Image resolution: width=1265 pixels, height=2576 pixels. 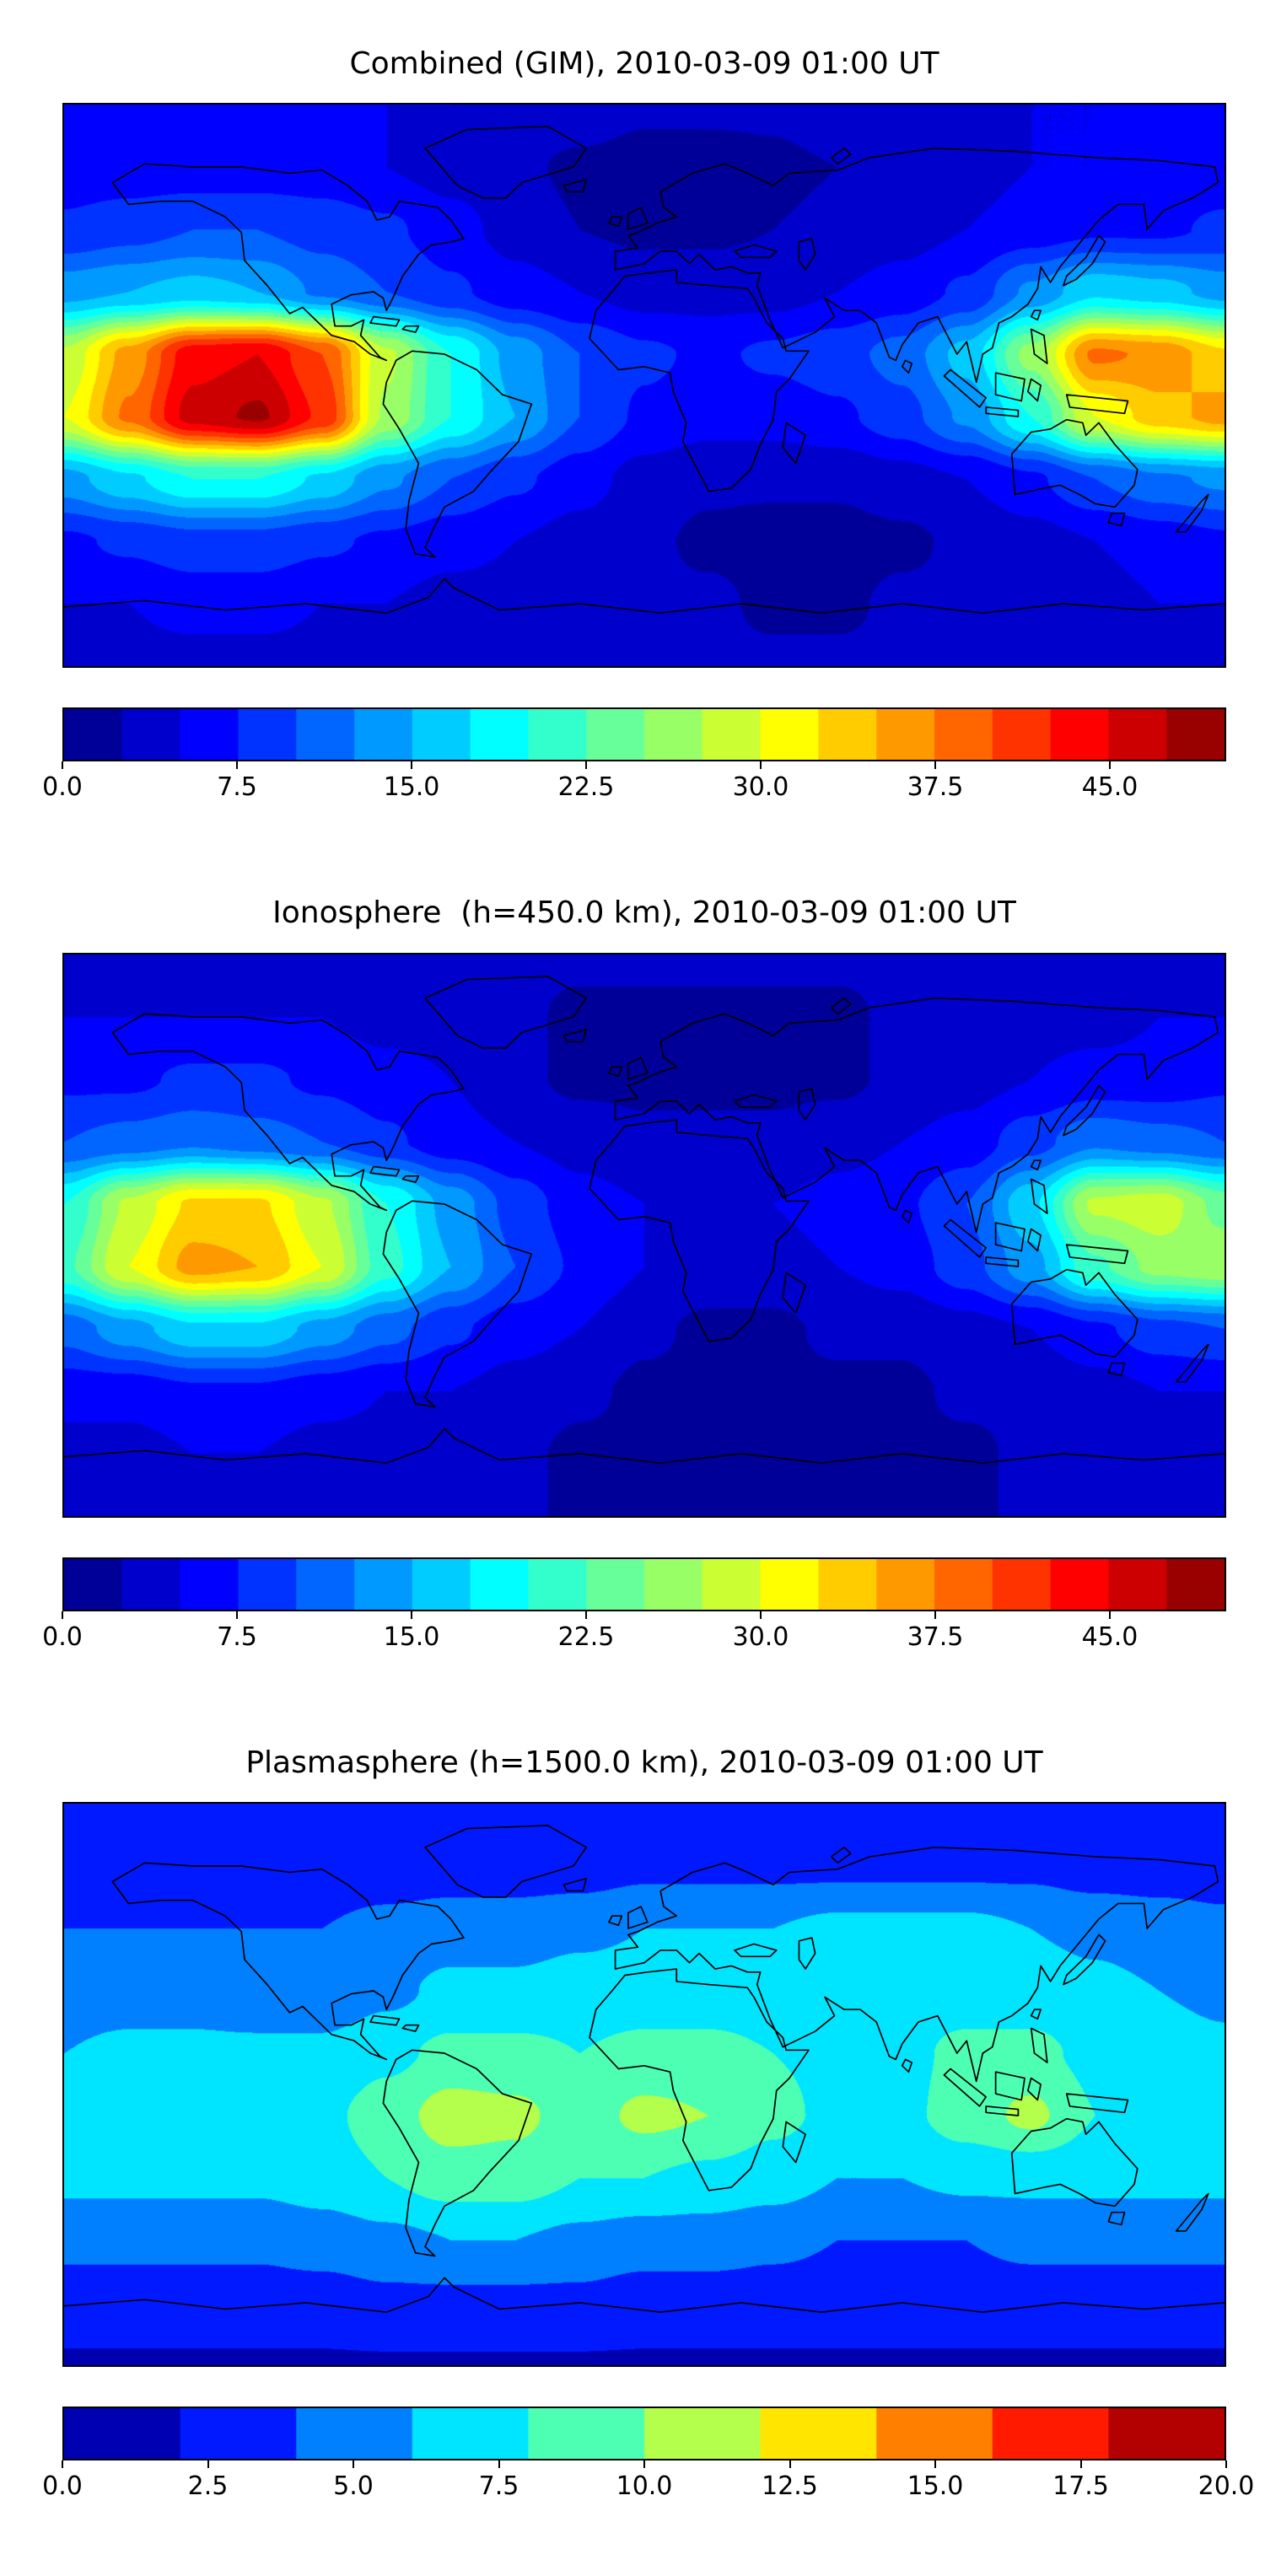 What do you see at coordinates (644, 63) in the screenshot?
I see `panel-title-combined: Combined (GIM), 2010-03-09 01:00 UT` at bounding box center [644, 63].